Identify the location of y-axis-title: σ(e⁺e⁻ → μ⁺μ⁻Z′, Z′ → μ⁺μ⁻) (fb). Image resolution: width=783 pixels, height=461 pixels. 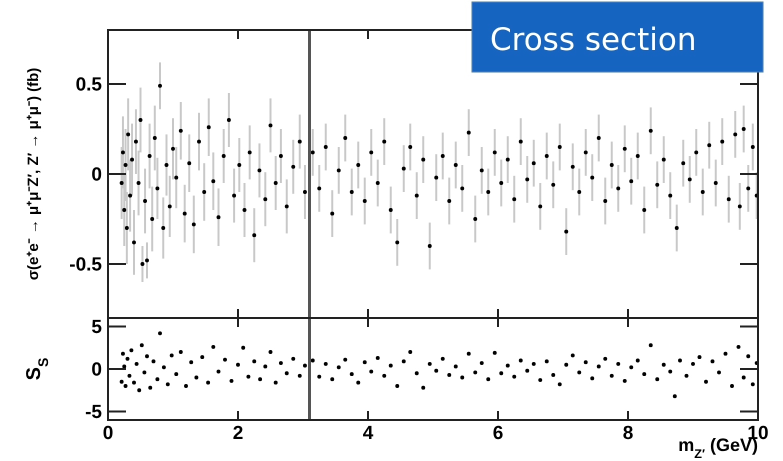
(33, 174).